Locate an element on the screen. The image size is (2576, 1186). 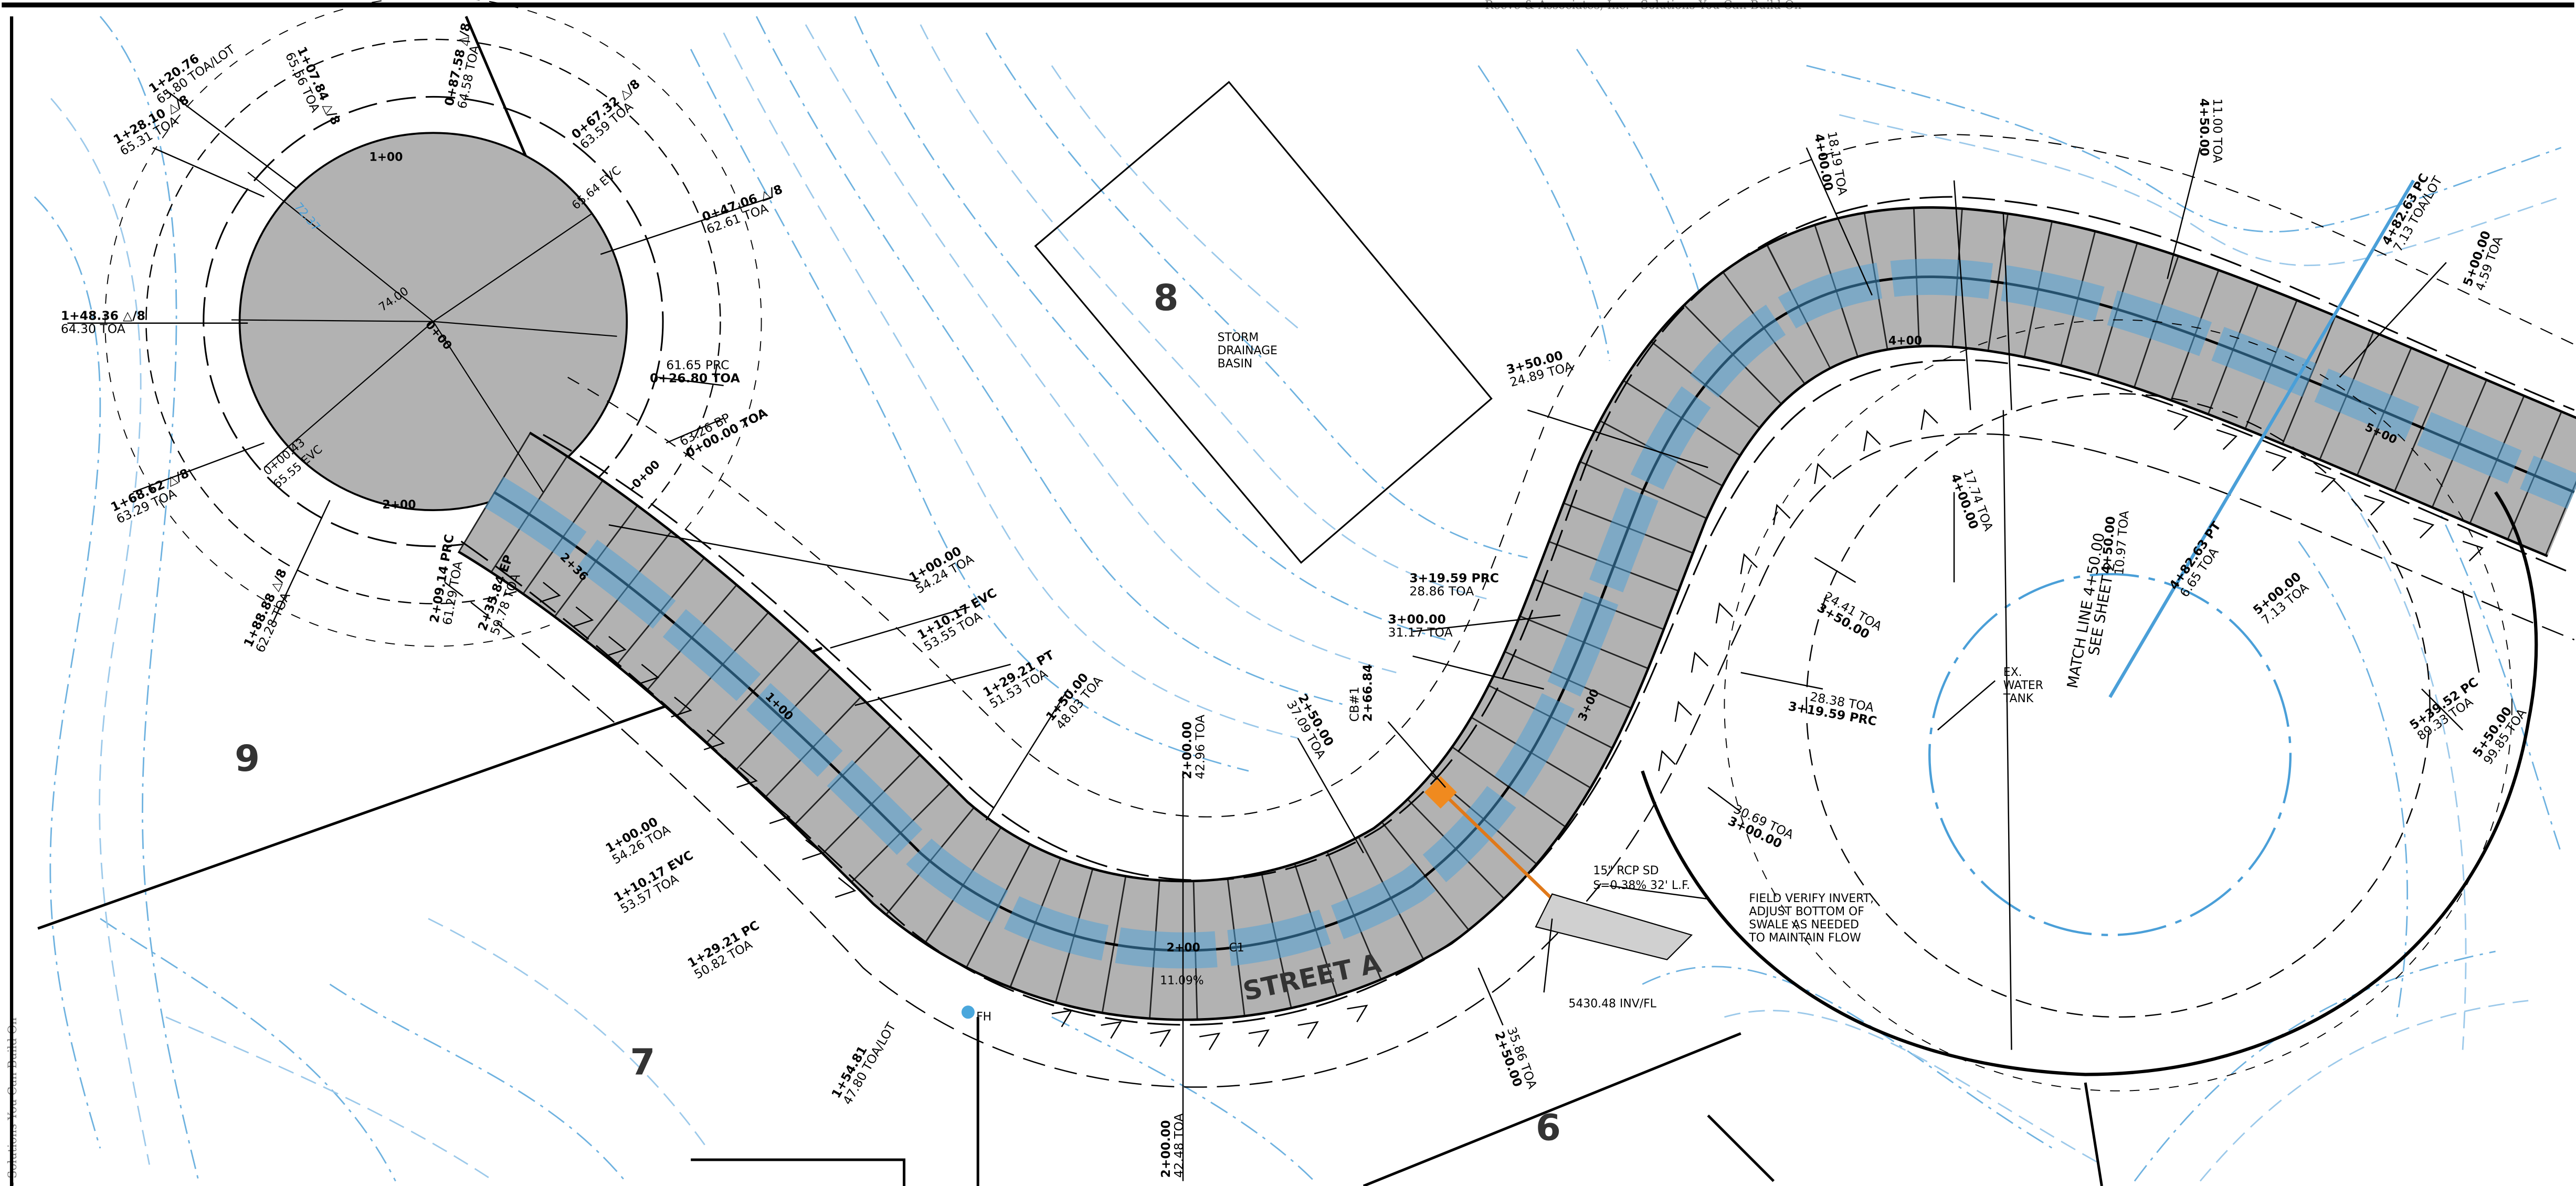
cul-de-sac-ring is located at coordinates (433, 321).